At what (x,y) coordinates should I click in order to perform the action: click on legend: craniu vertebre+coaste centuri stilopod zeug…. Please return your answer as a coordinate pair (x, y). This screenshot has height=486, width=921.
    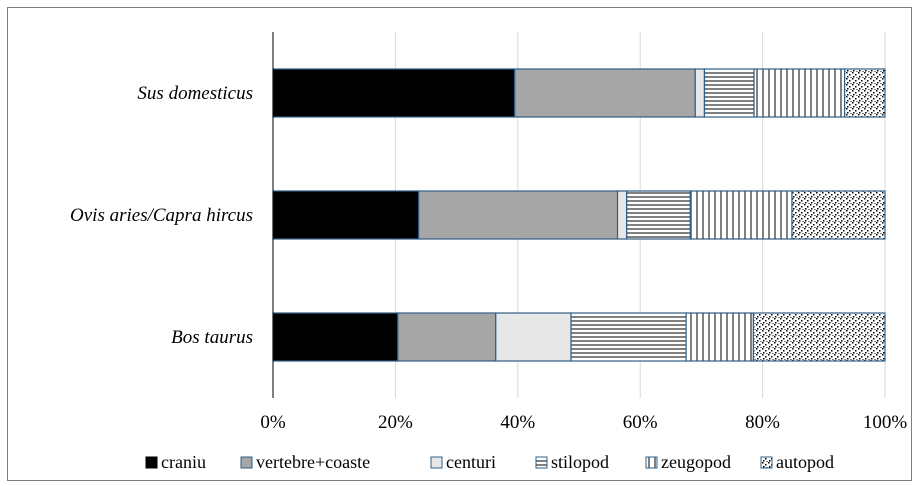
    Looking at the image, I should click on (489, 462).